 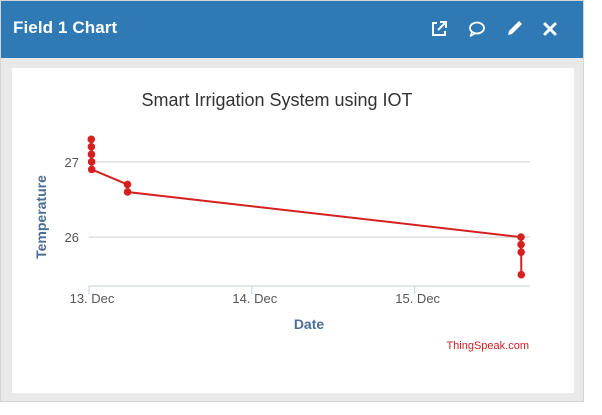 What do you see at coordinates (65, 27) in the screenshot?
I see `widget-title: Field 1 Chart` at bounding box center [65, 27].